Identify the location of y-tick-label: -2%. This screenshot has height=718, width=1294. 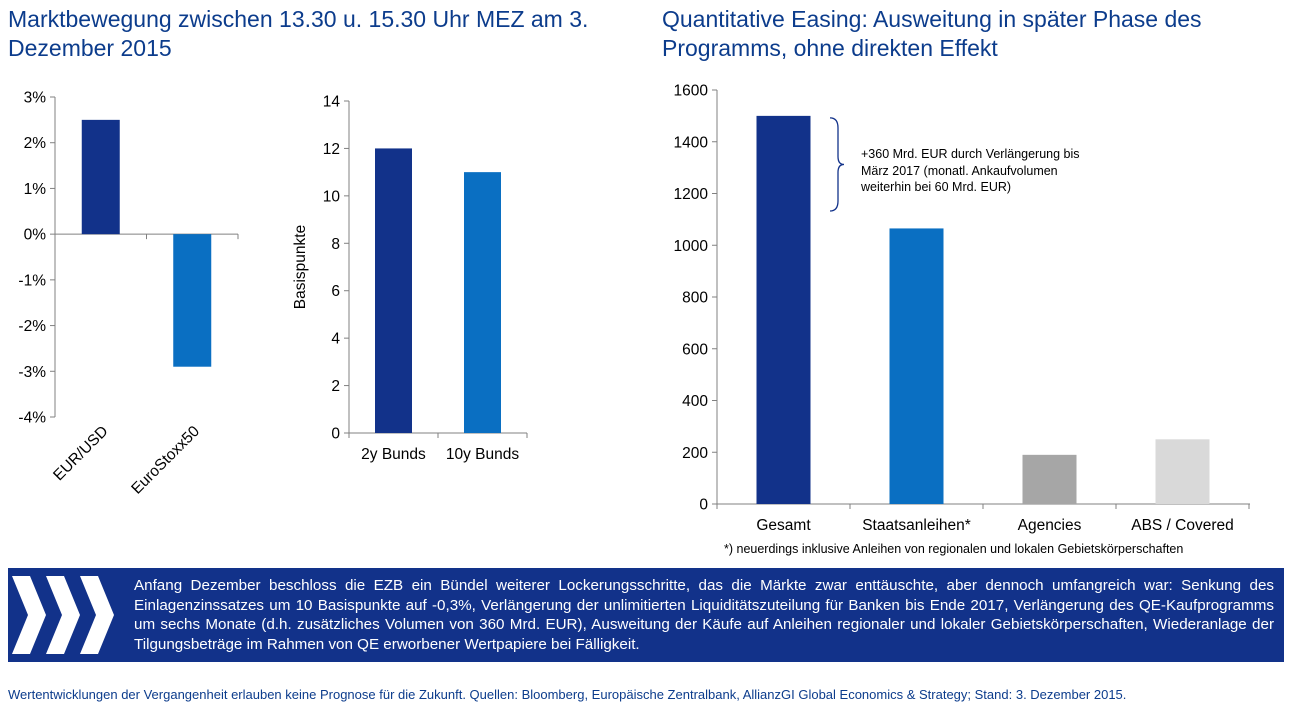
(32, 326).